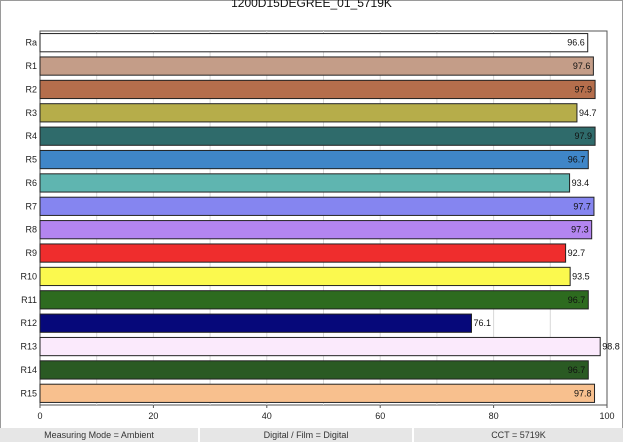 The image size is (623, 442). What do you see at coordinates (326, 413) in the screenshot?
I see `x-tick-labels: 0 20 40 60 80 100` at bounding box center [326, 413].